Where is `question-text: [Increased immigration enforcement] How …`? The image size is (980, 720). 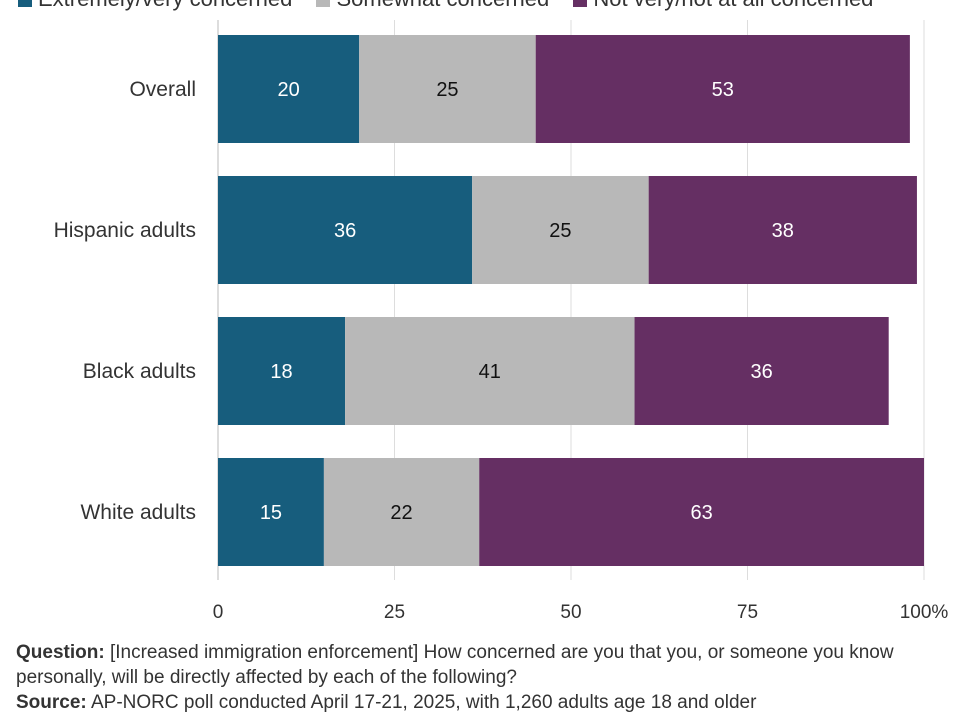
question-text: [Increased immigration enforcement] How … is located at coordinates (455, 665).